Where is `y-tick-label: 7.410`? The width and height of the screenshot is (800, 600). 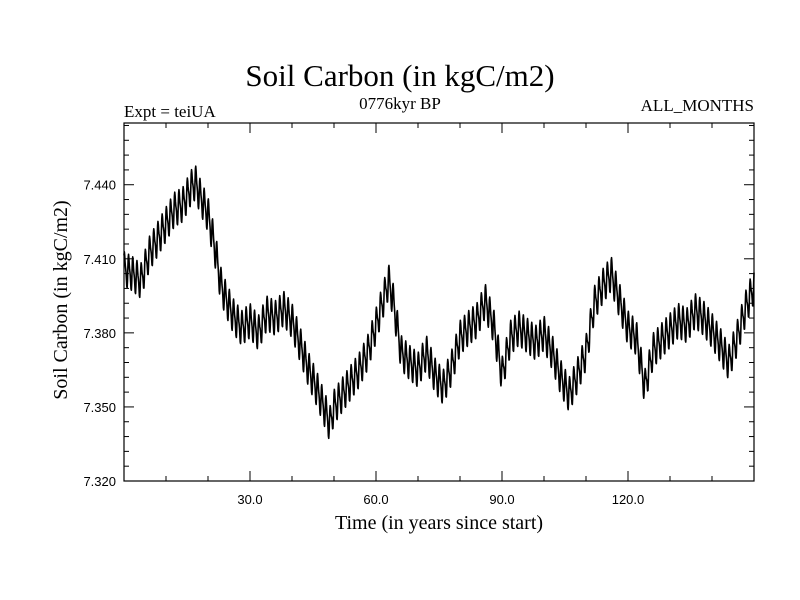 y-tick-label: 7.410 is located at coordinates (99, 259).